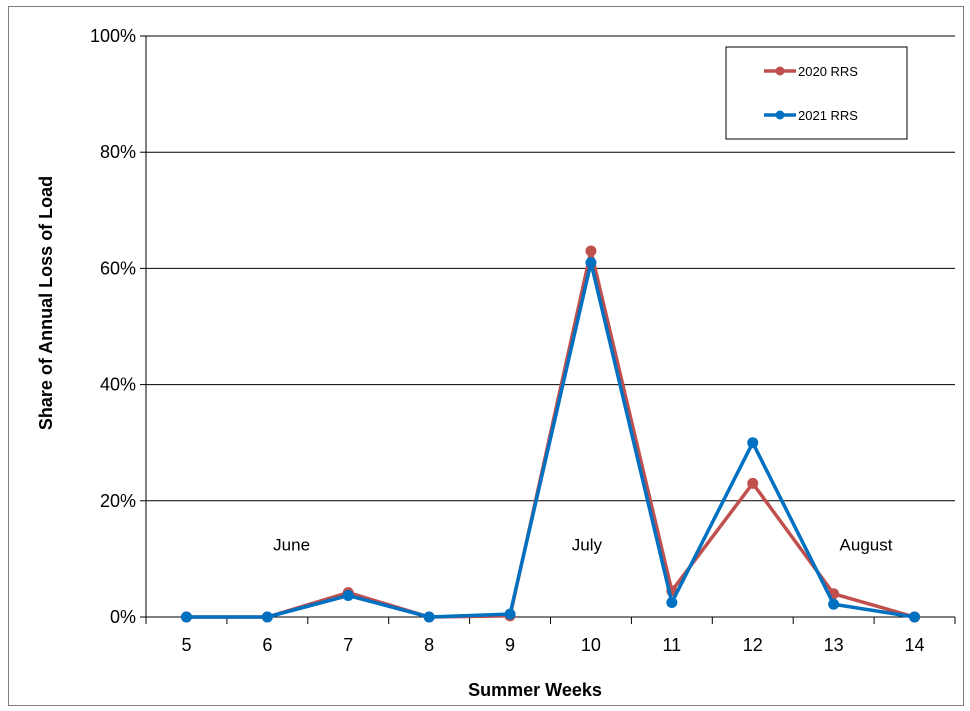 The height and width of the screenshot is (711, 970). What do you see at coordinates (828, 71) in the screenshot?
I see `legend-label: 2020 RRS` at bounding box center [828, 71].